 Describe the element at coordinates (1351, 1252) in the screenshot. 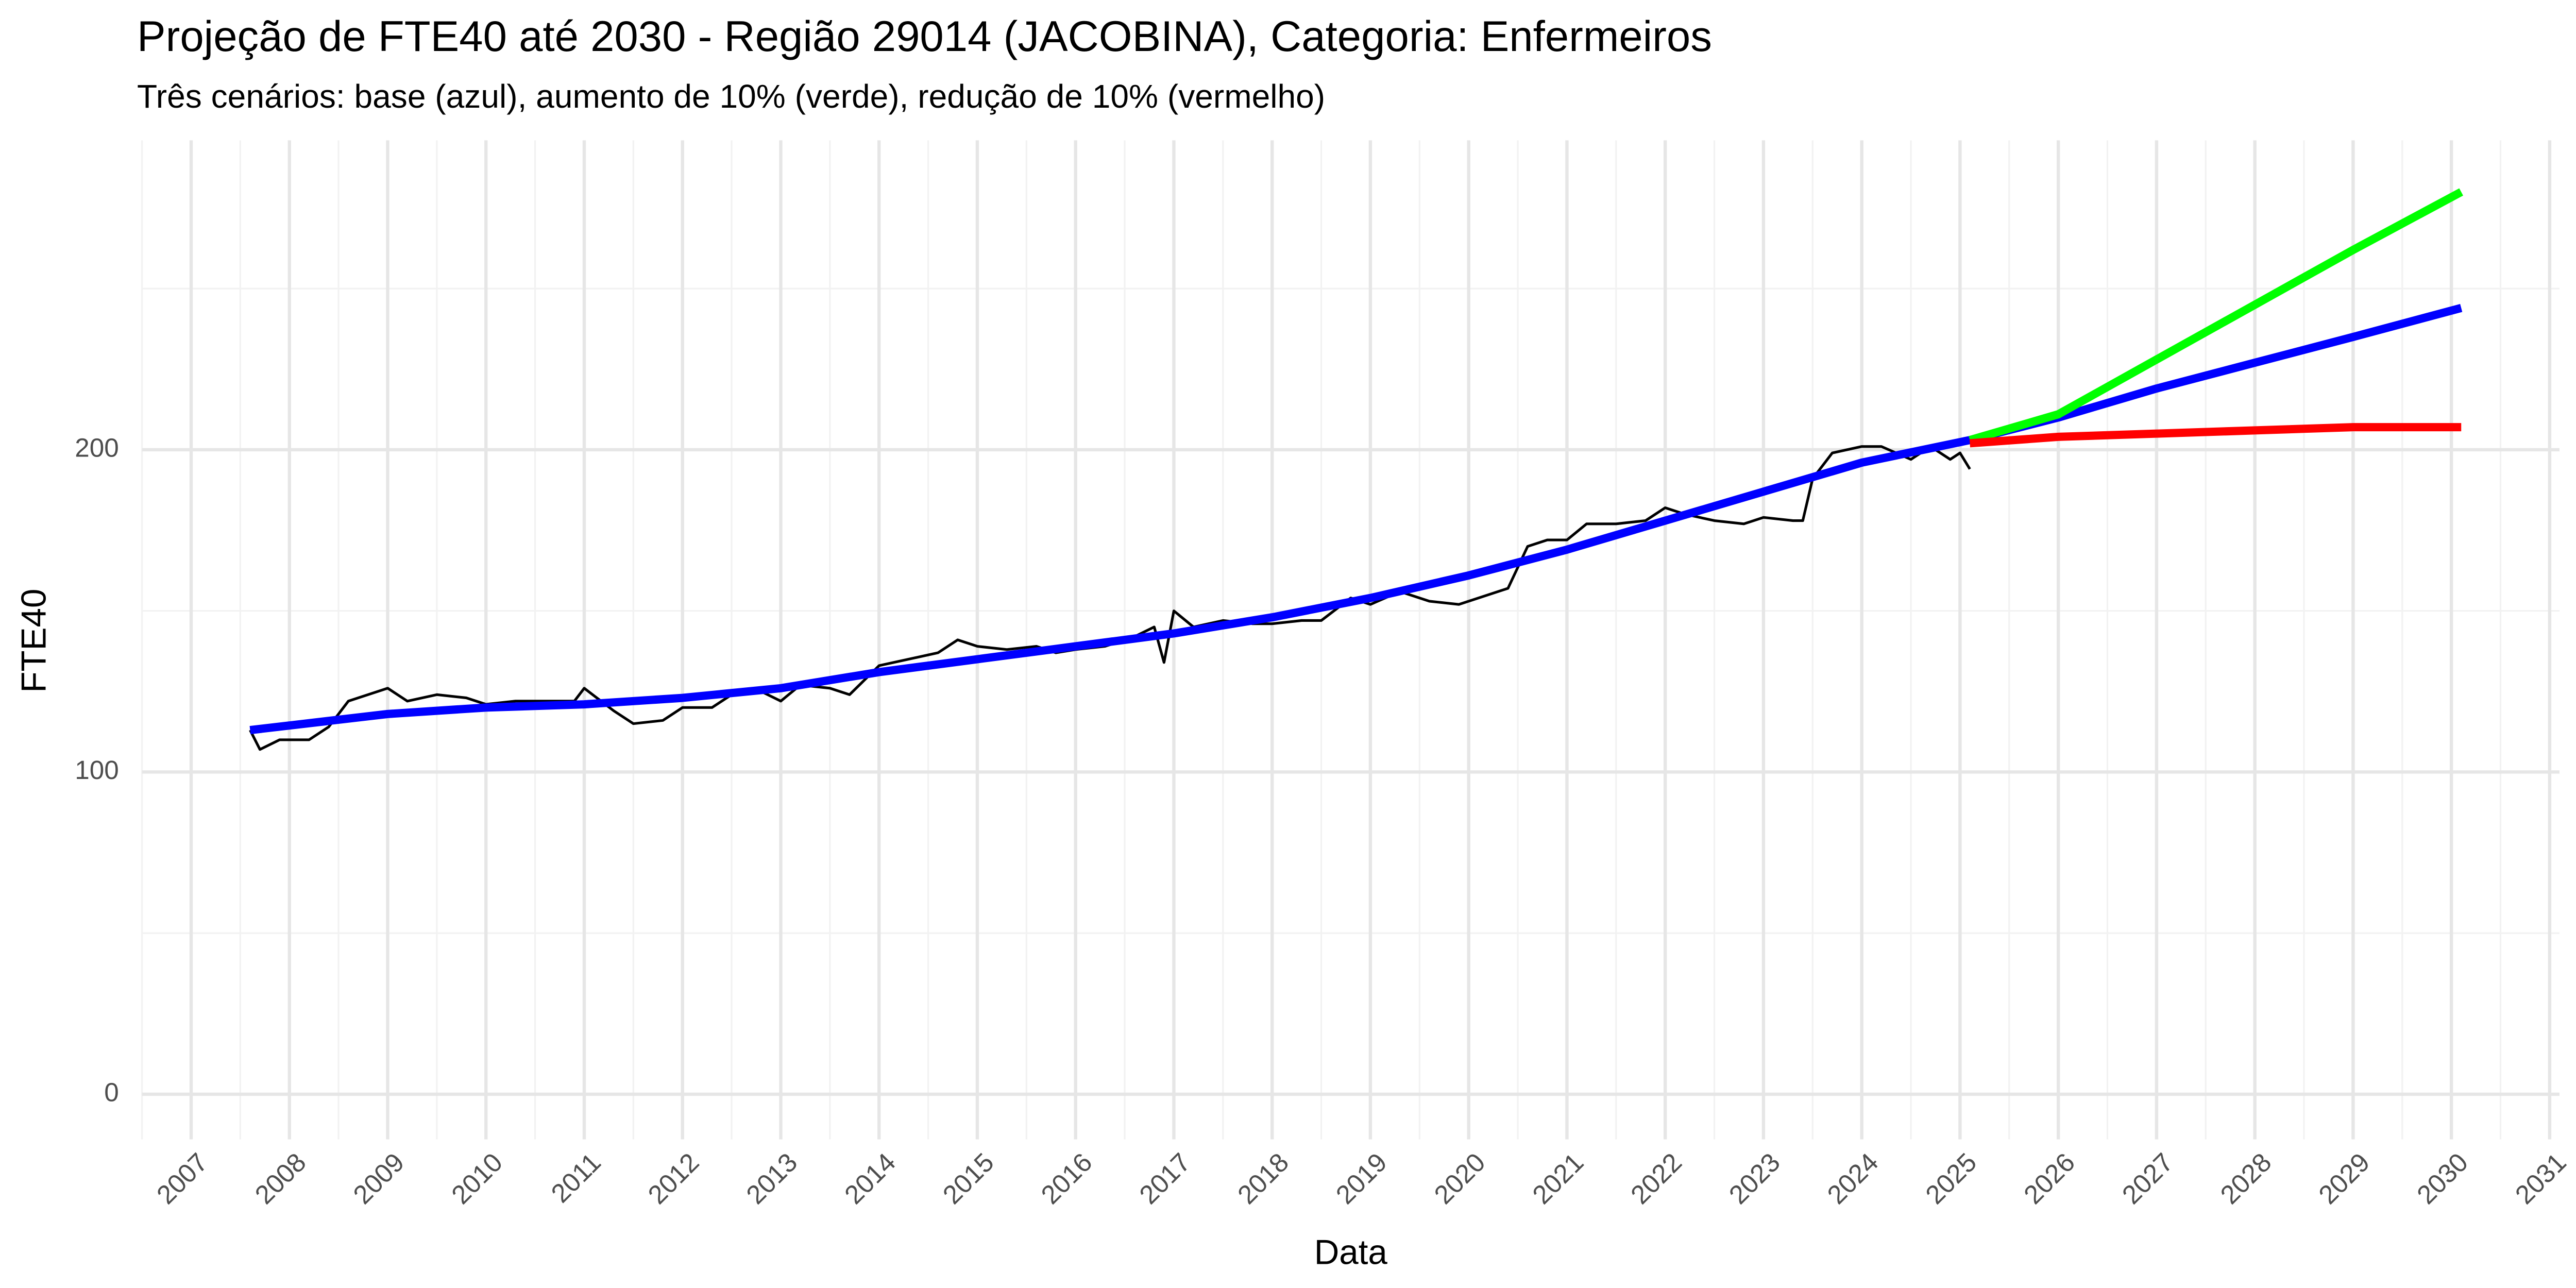

I see `x-axis-label: Data` at that location.